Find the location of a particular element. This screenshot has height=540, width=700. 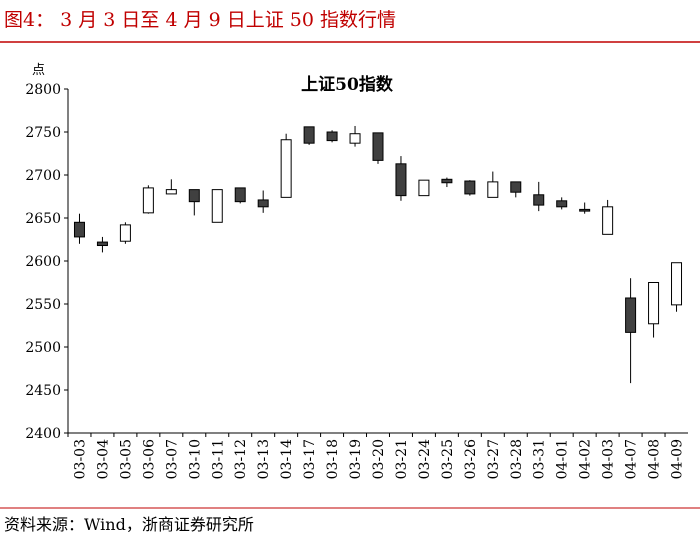

x-tick-label: 03-11 is located at coordinates (218, 459).